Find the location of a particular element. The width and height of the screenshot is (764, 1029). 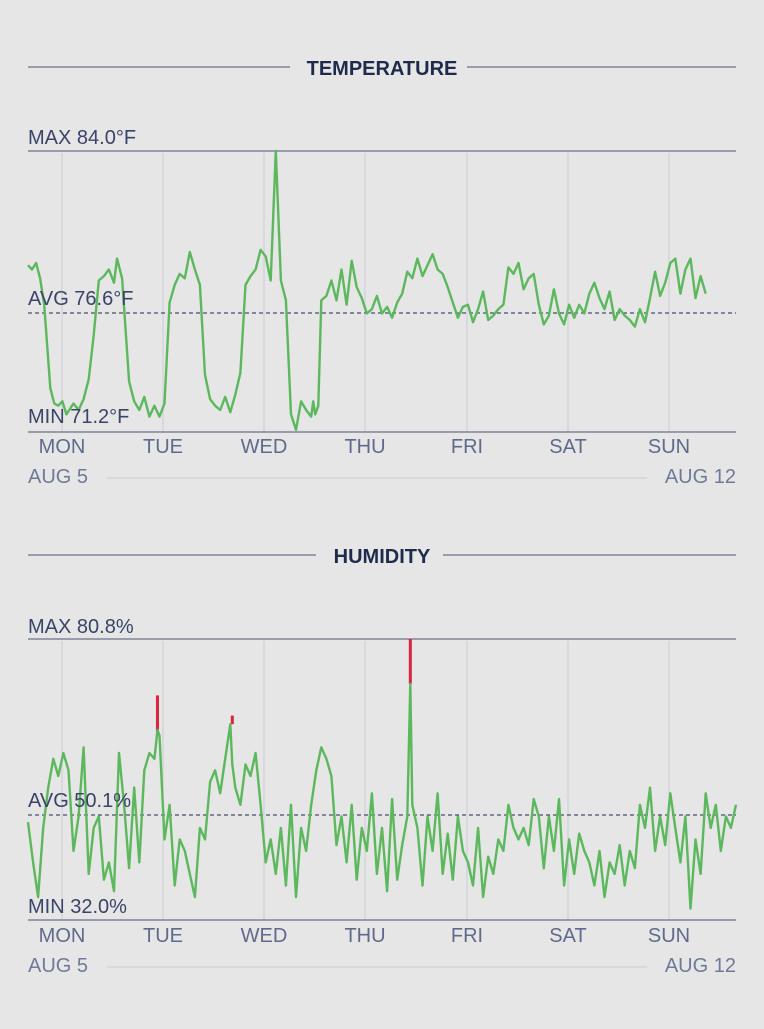

humidity-day-label-fri: FRI is located at coordinates (467, 936).